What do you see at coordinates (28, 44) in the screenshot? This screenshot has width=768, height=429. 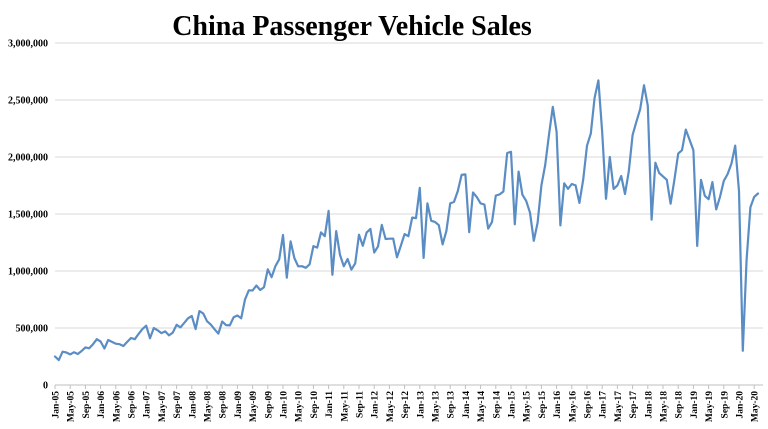 I see `y-tick-label: 3,000,000` at bounding box center [28, 44].